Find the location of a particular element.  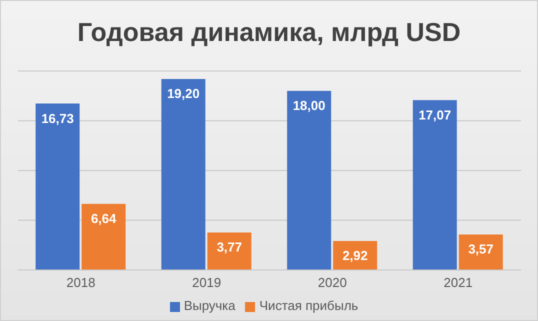

data-label: 16,73 is located at coordinates (57, 118).